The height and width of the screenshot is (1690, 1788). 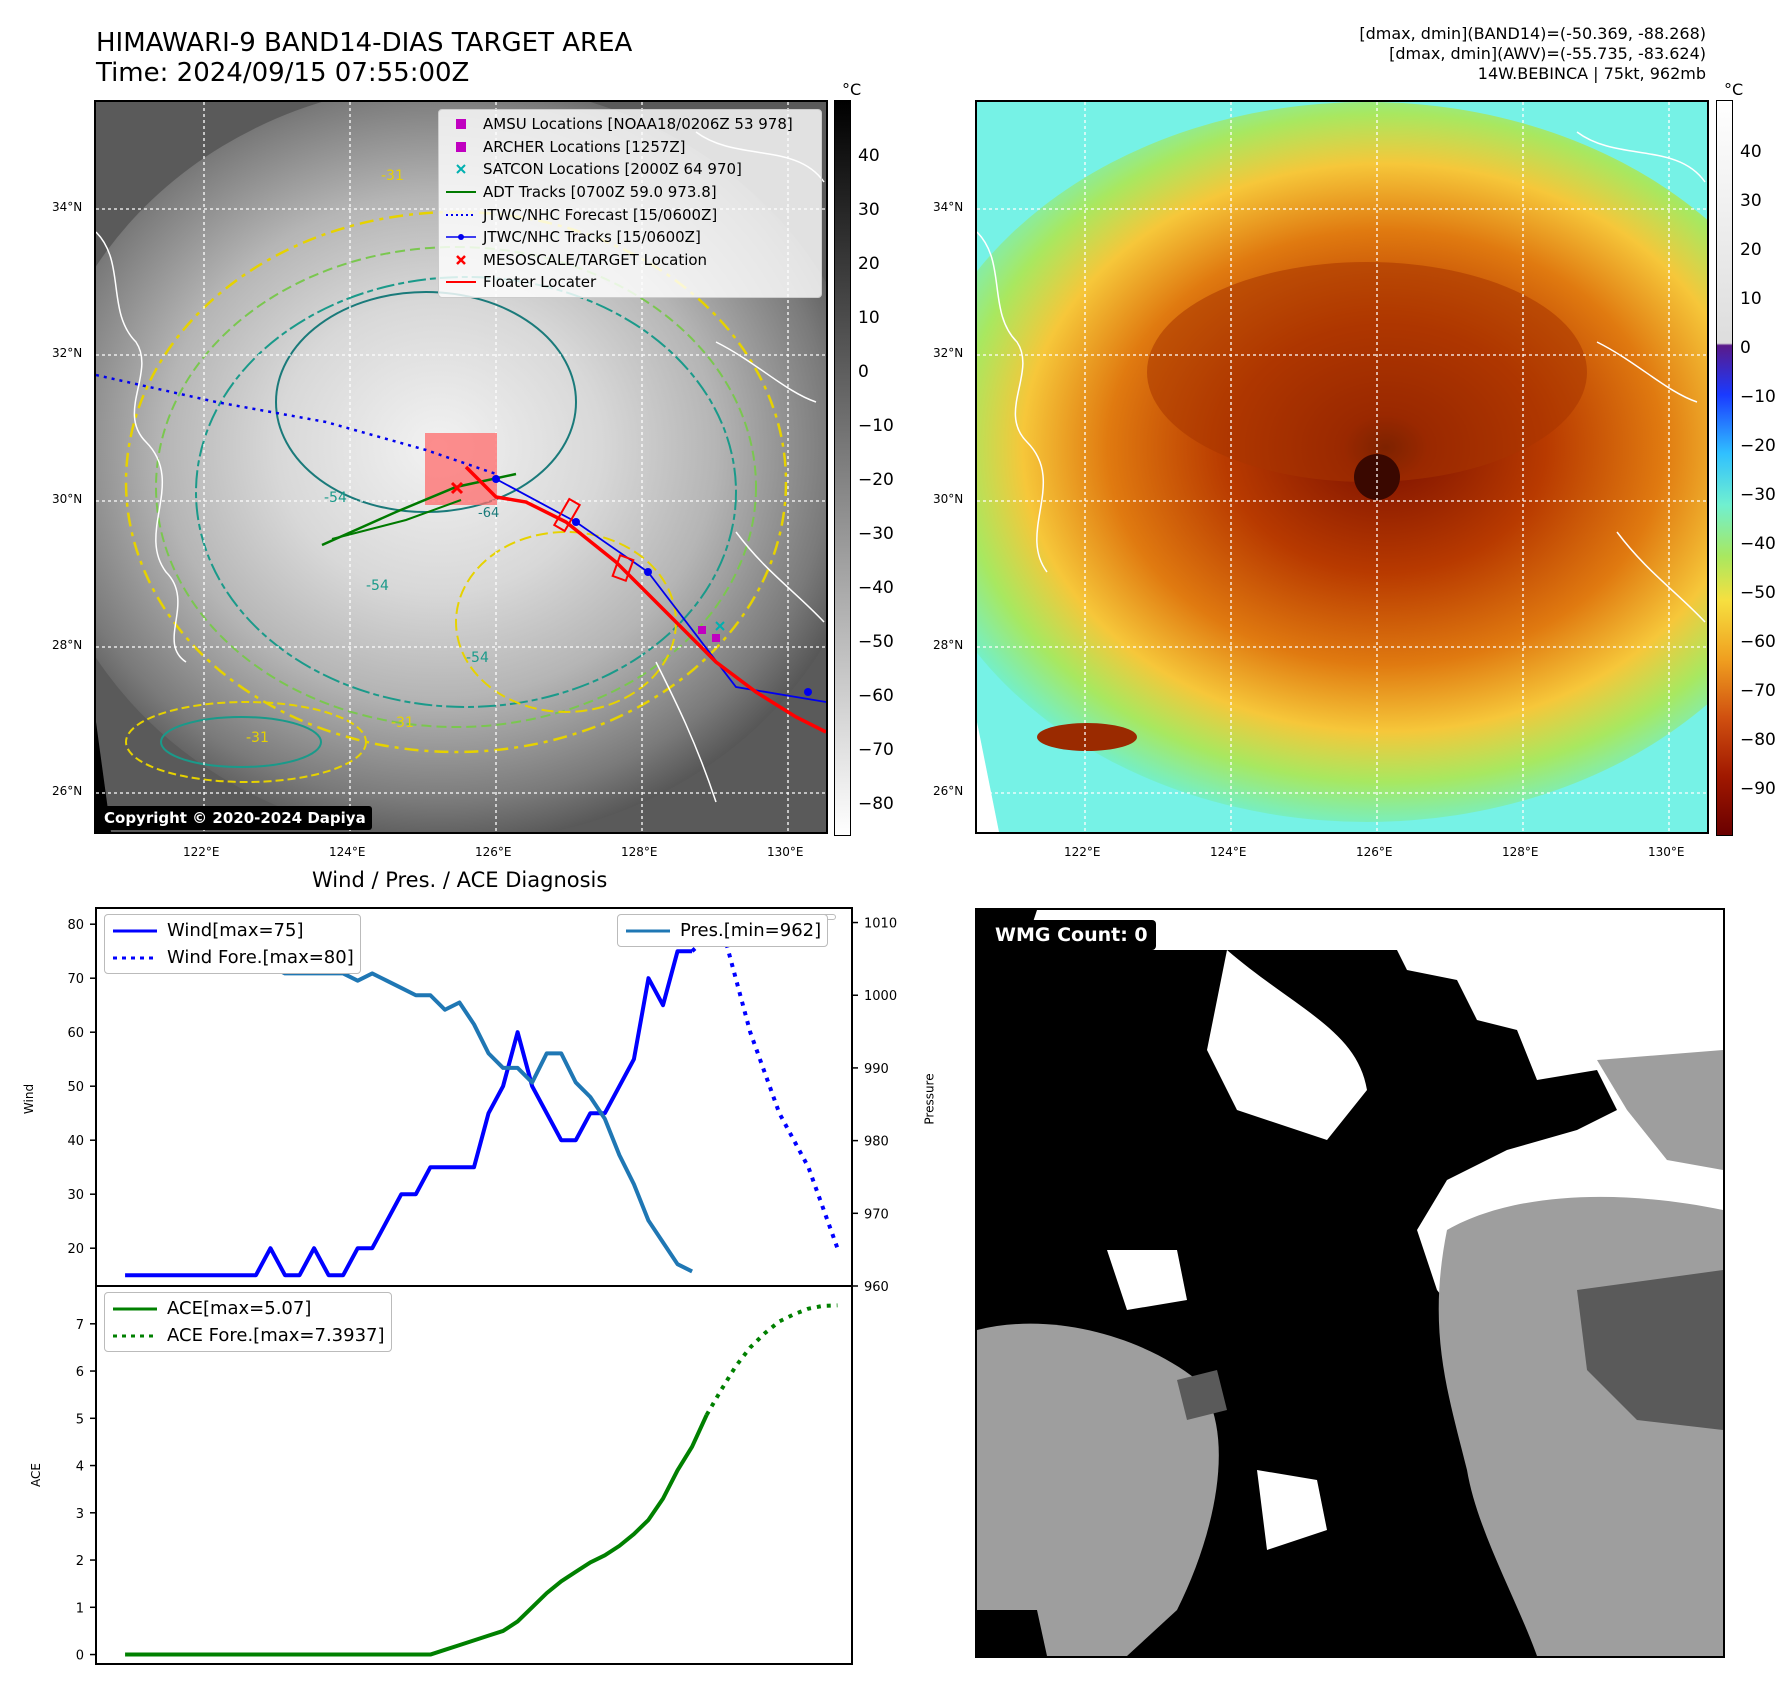 I want to click on wind-axis-label: Wind, so click(x=29, y=1099).